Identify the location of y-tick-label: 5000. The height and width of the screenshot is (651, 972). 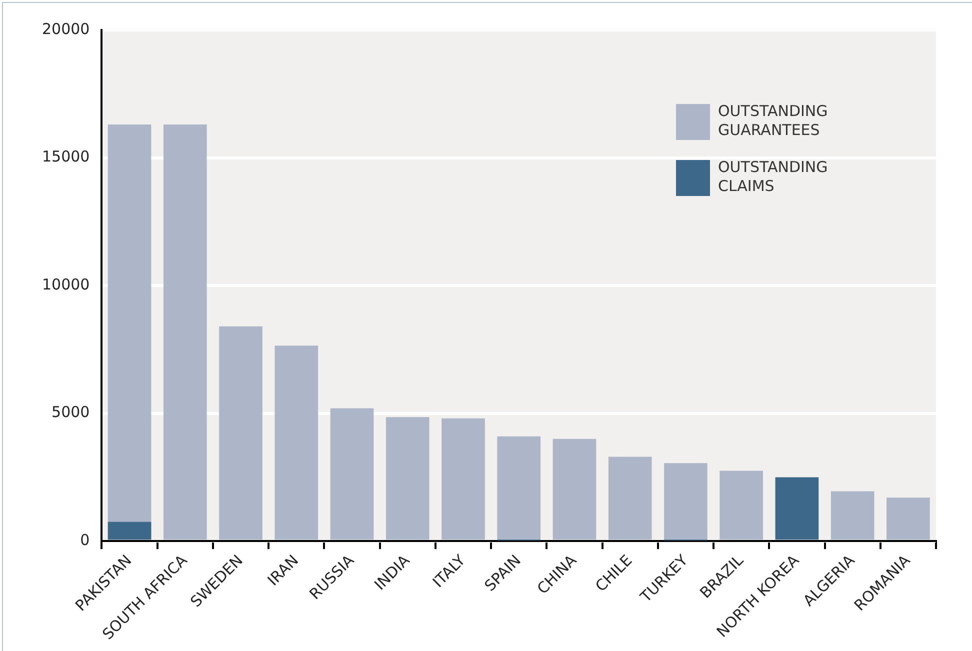
(71, 412).